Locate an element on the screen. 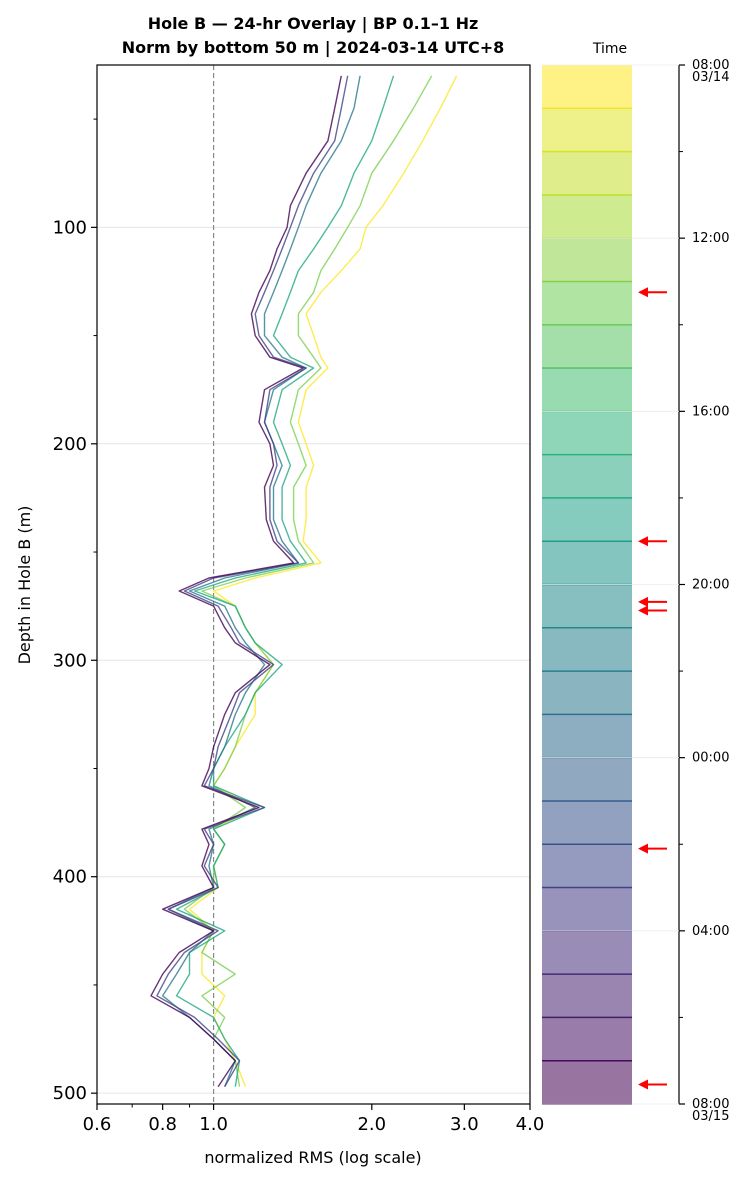 Image resolution: width=750 pixels, height=1181 pixels. colorbar-bands is located at coordinates (587, 585).